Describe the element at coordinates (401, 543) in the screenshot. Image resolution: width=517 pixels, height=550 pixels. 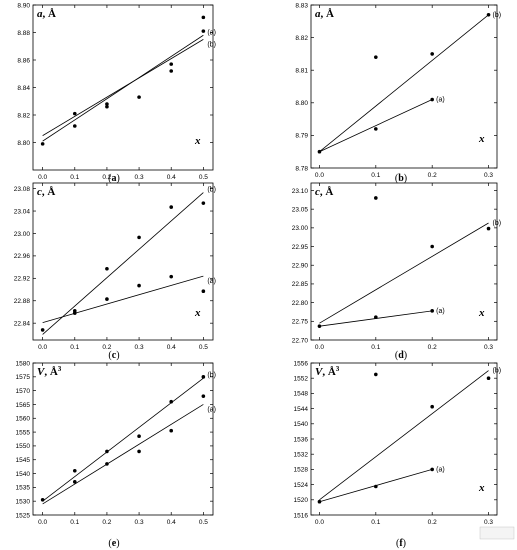
I see `panel-caption: (f)` at that location.